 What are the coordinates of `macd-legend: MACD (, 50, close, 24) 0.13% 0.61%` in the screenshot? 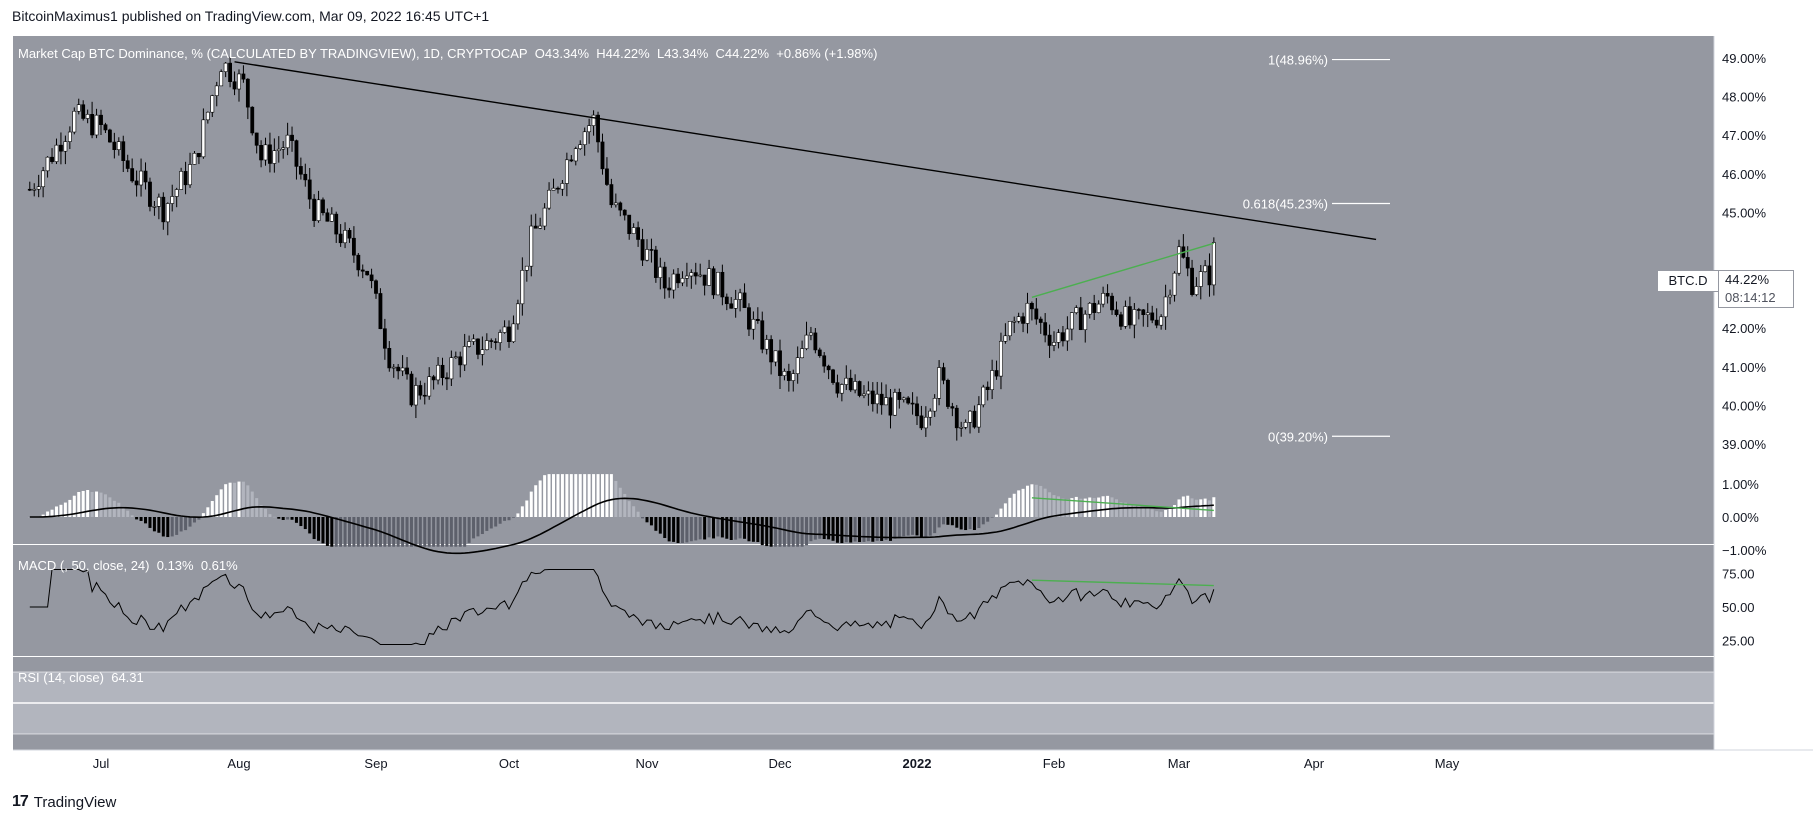 It's located at (128, 565).